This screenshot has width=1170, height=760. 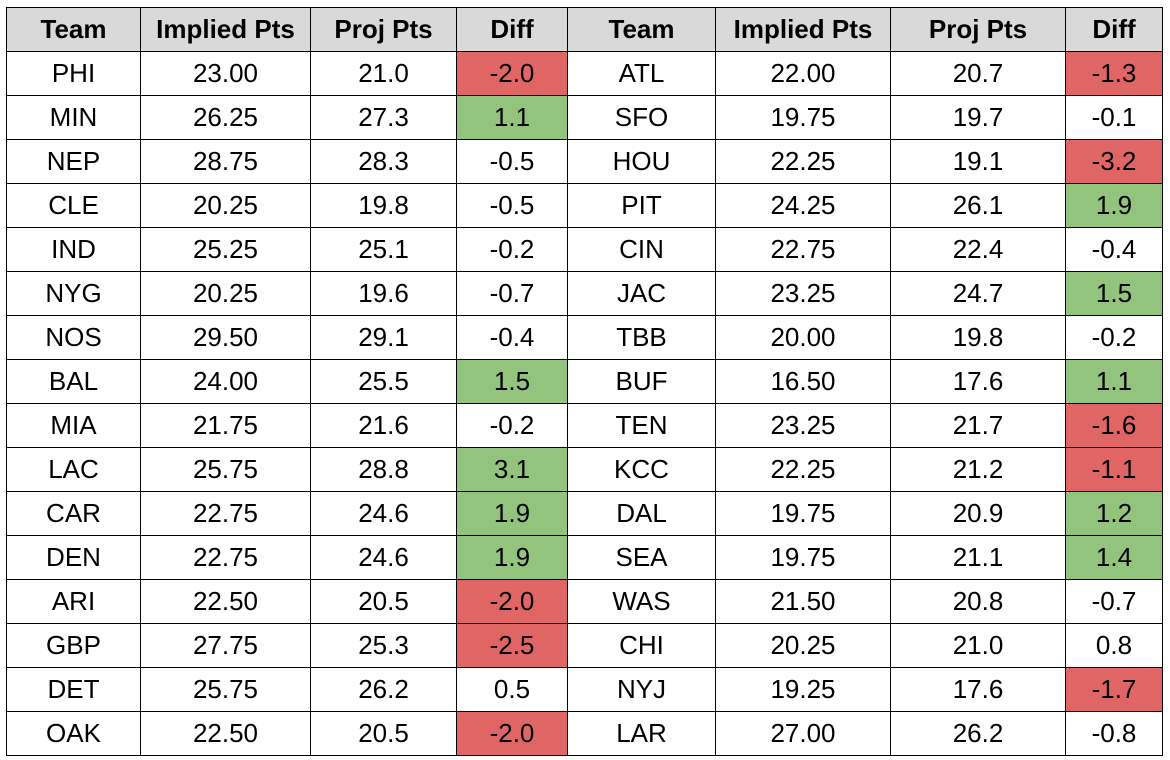 I want to click on diff-cell: -1.1, so click(x=1114, y=469).